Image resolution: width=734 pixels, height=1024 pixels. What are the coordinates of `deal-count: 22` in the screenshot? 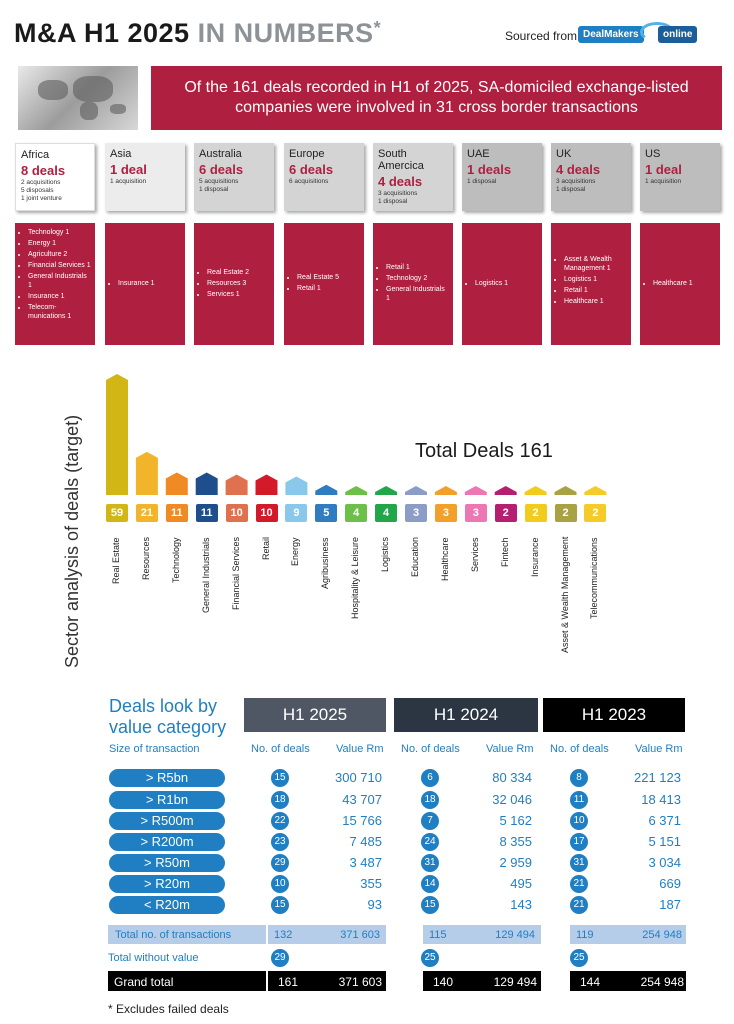 It's located at (280, 821).